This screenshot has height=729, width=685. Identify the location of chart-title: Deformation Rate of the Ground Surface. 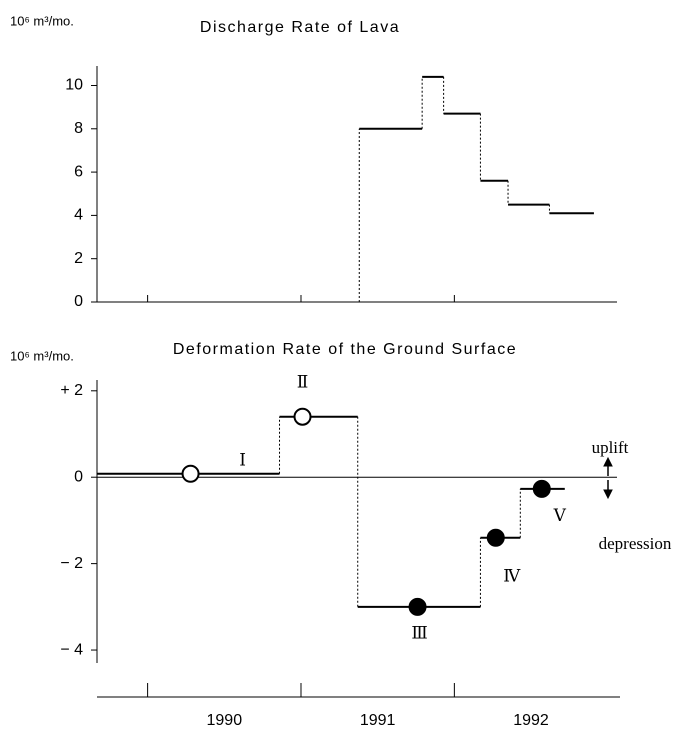
(345, 349).